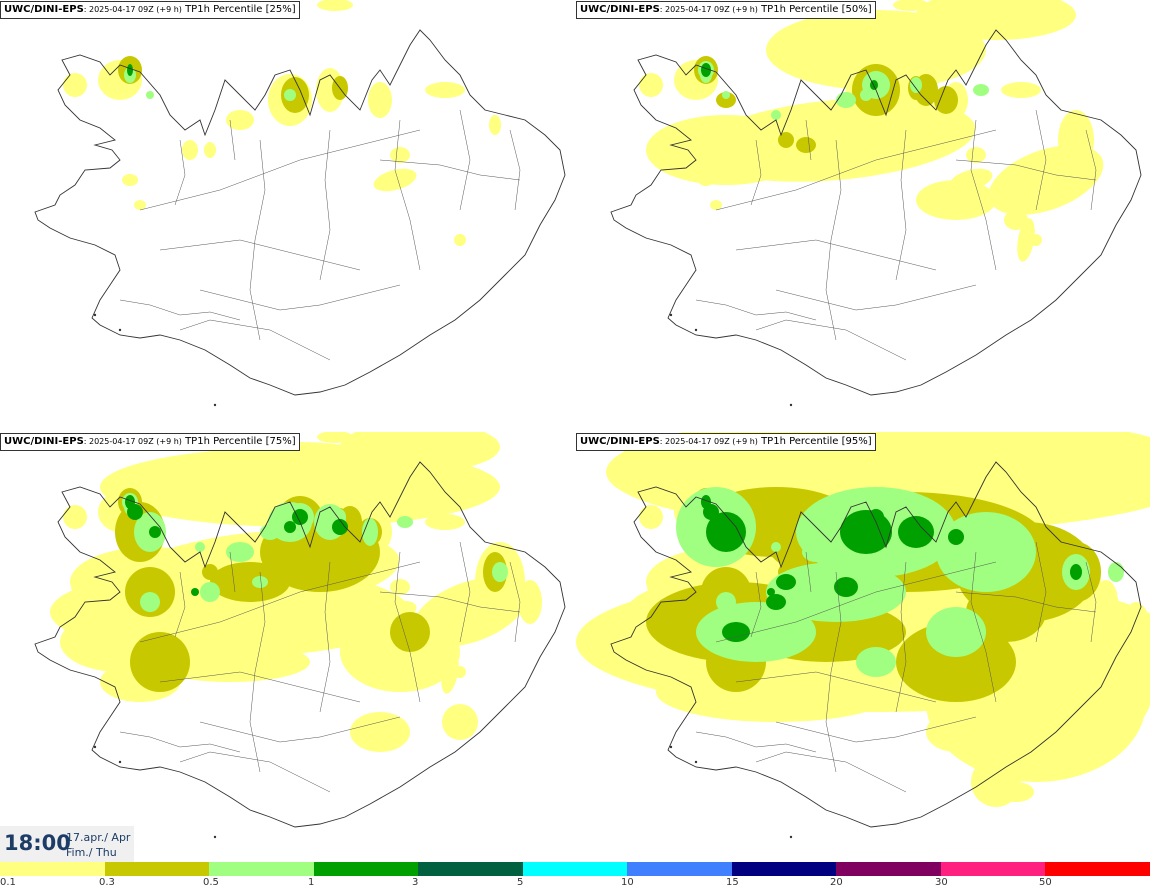 This screenshot has width=1150, height=891. What do you see at coordinates (814, 441) in the screenshot?
I see `variable-name: TP1h Percentile [95%]` at bounding box center [814, 441].